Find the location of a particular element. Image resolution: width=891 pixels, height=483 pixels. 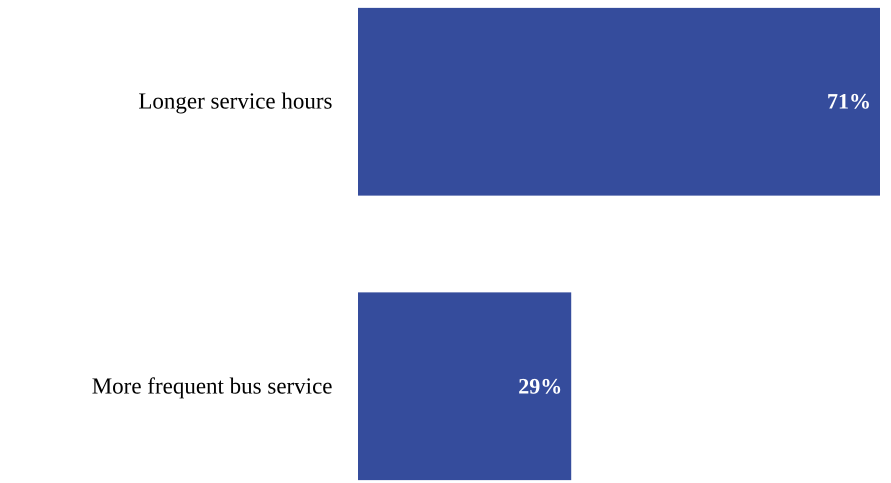

y-tick-label: More frequent bus service is located at coordinates (212, 385).